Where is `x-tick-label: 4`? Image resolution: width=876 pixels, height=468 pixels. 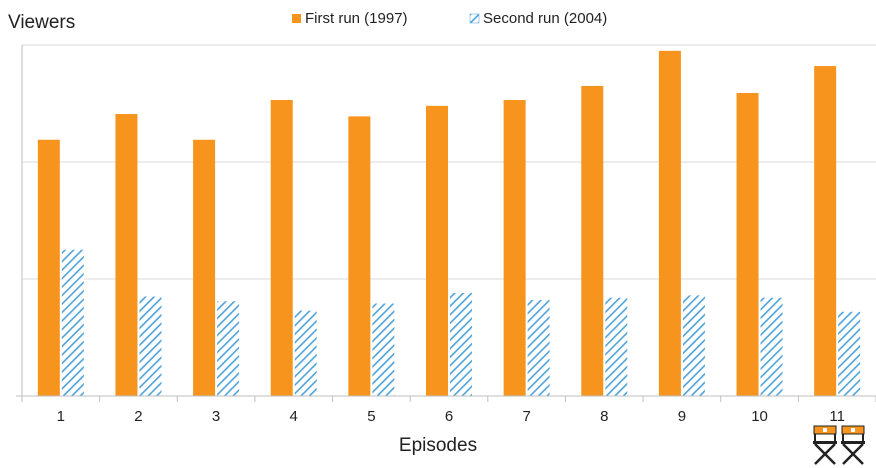 x-tick-label: 4 is located at coordinates (294, 416).